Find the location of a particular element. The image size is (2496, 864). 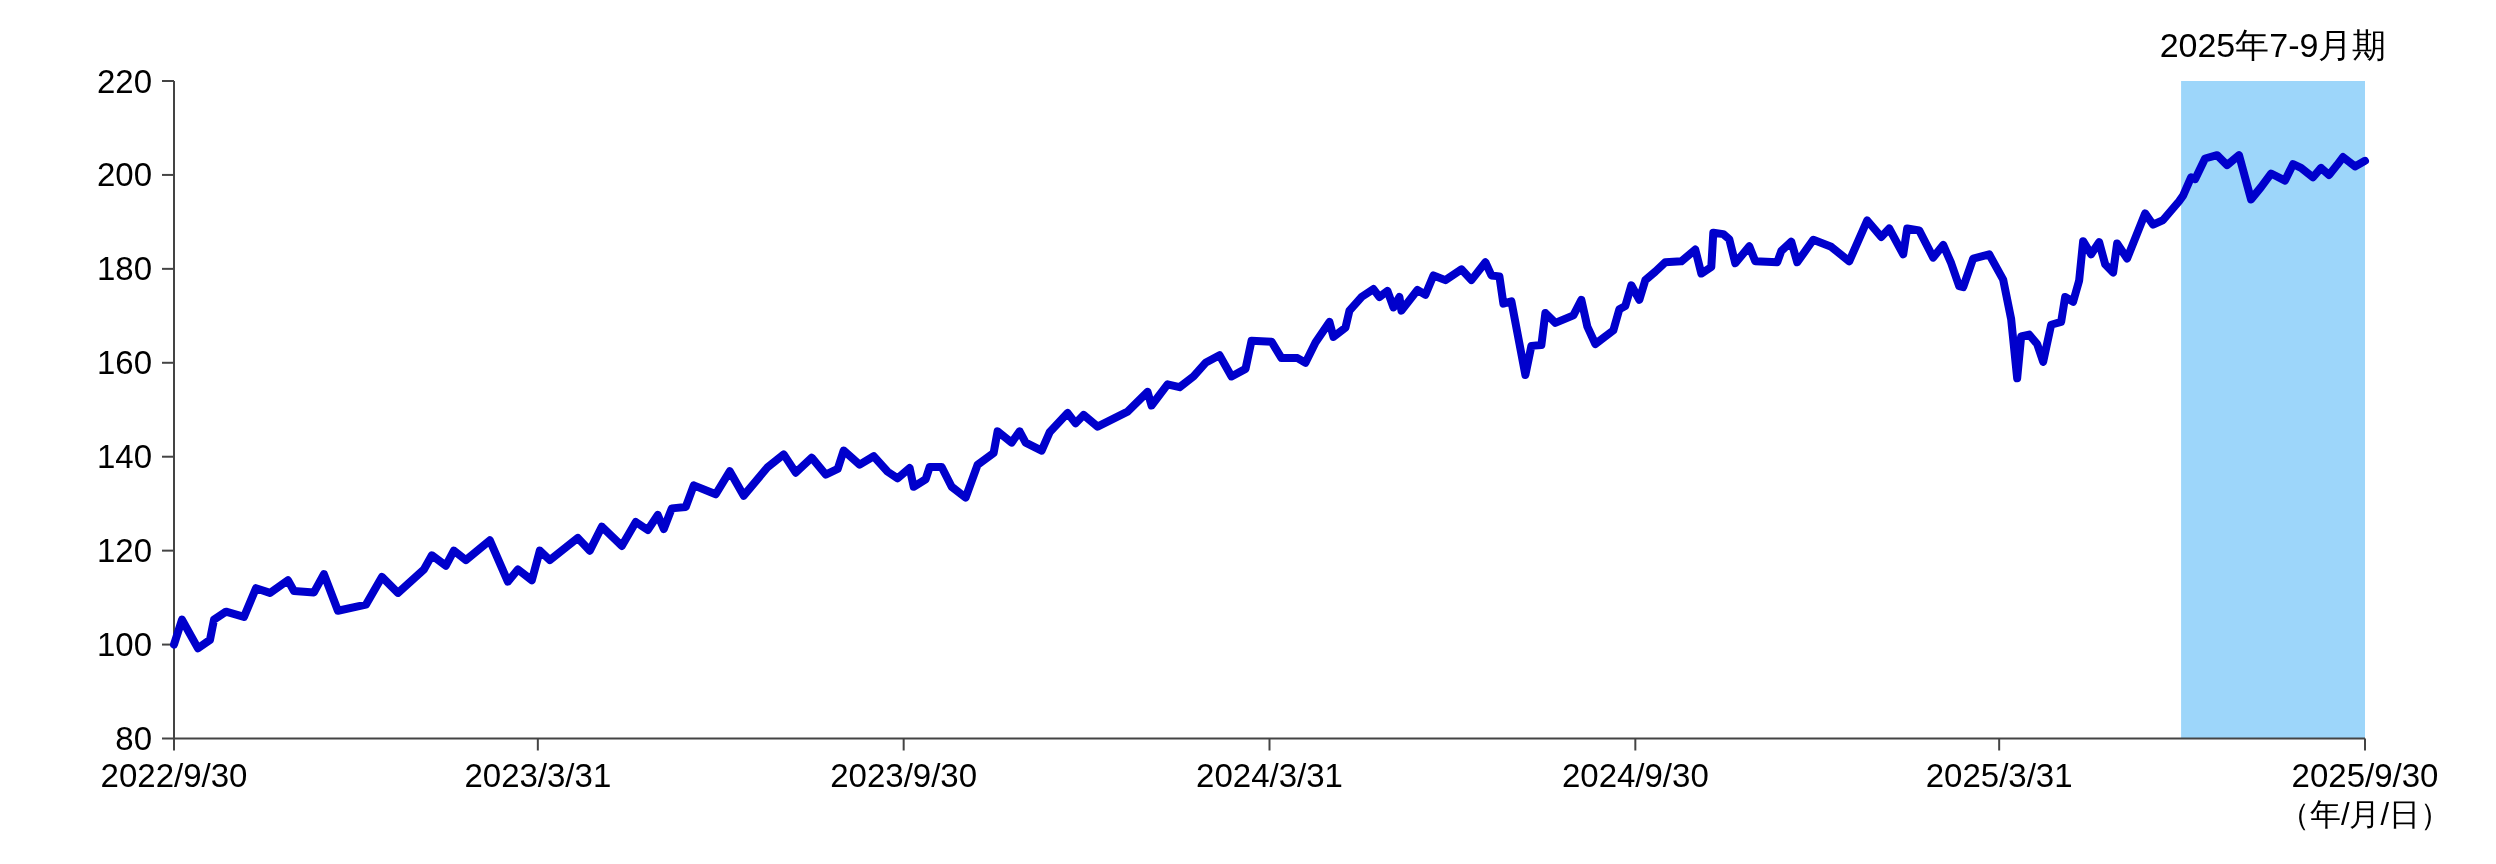

x-tick-label: 2024/3/31 is located at coordinates (1269, 775).